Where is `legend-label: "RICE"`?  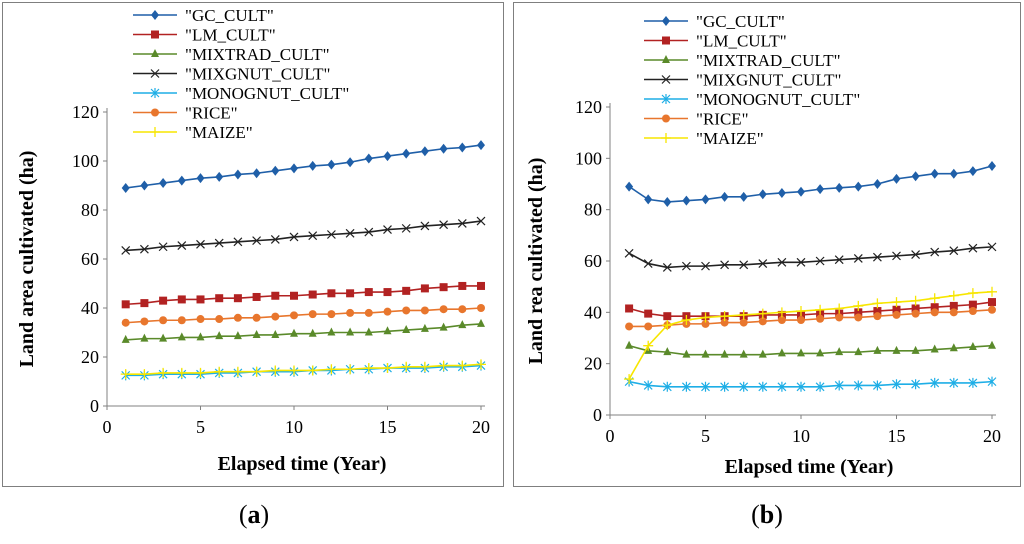 legend-label: "RICE" is located at coordinates (211, 113).